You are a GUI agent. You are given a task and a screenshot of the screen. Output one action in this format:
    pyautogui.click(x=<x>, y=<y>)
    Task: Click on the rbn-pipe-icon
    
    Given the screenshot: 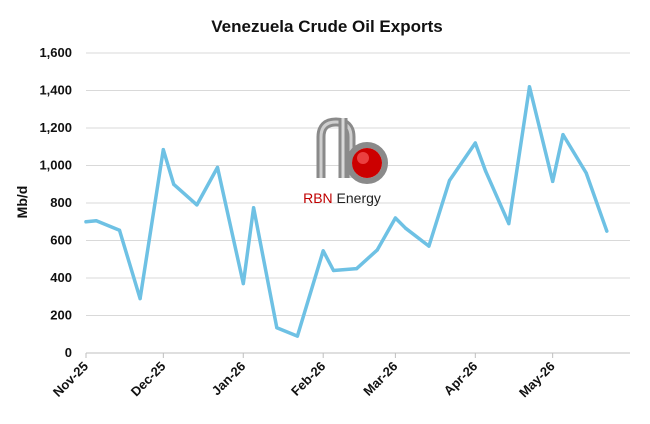 What is the action you would take?
    pyautogui.click(x=352, y=150)
    